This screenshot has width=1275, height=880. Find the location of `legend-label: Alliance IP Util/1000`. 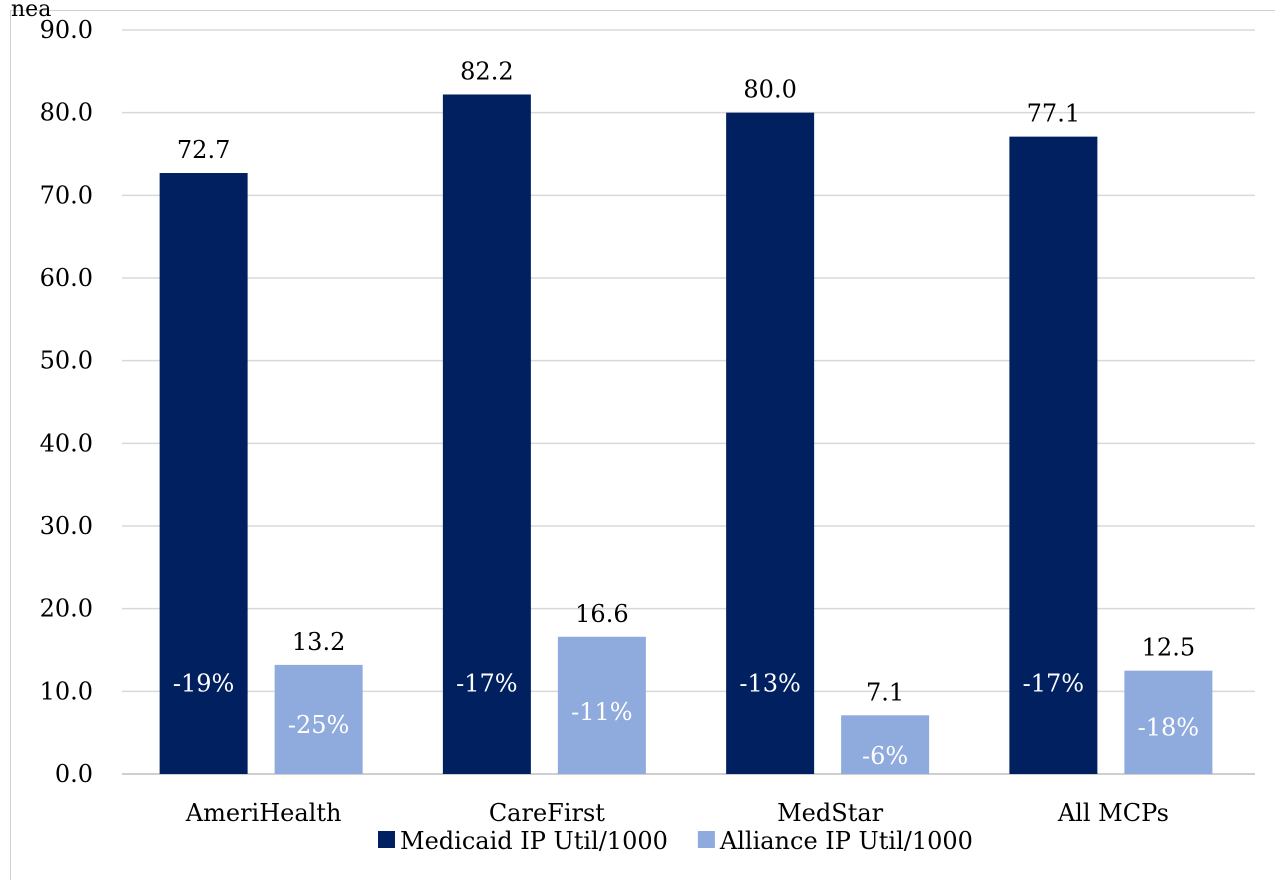

legend-label: Alliance IP Util/1000 is located at coordinates (846, 841).